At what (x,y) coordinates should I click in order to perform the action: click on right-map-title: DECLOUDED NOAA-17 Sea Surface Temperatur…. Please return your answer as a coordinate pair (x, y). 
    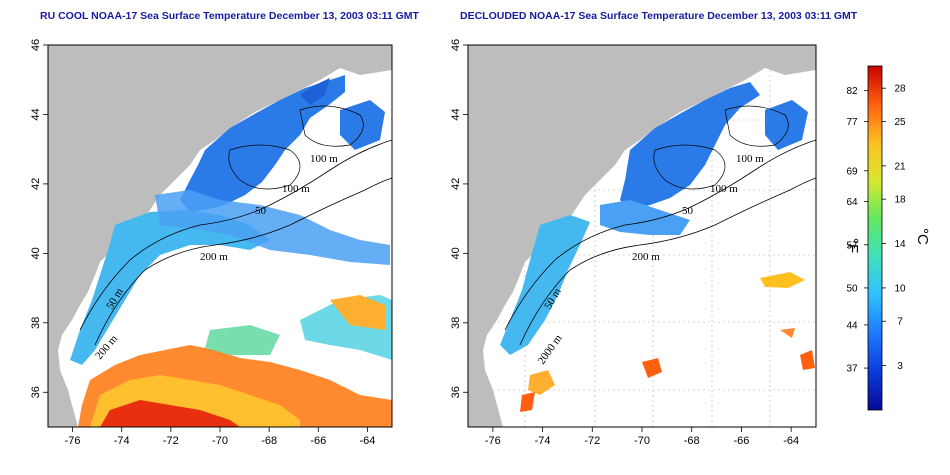
    Looking at the image, I should click on (659, 16).